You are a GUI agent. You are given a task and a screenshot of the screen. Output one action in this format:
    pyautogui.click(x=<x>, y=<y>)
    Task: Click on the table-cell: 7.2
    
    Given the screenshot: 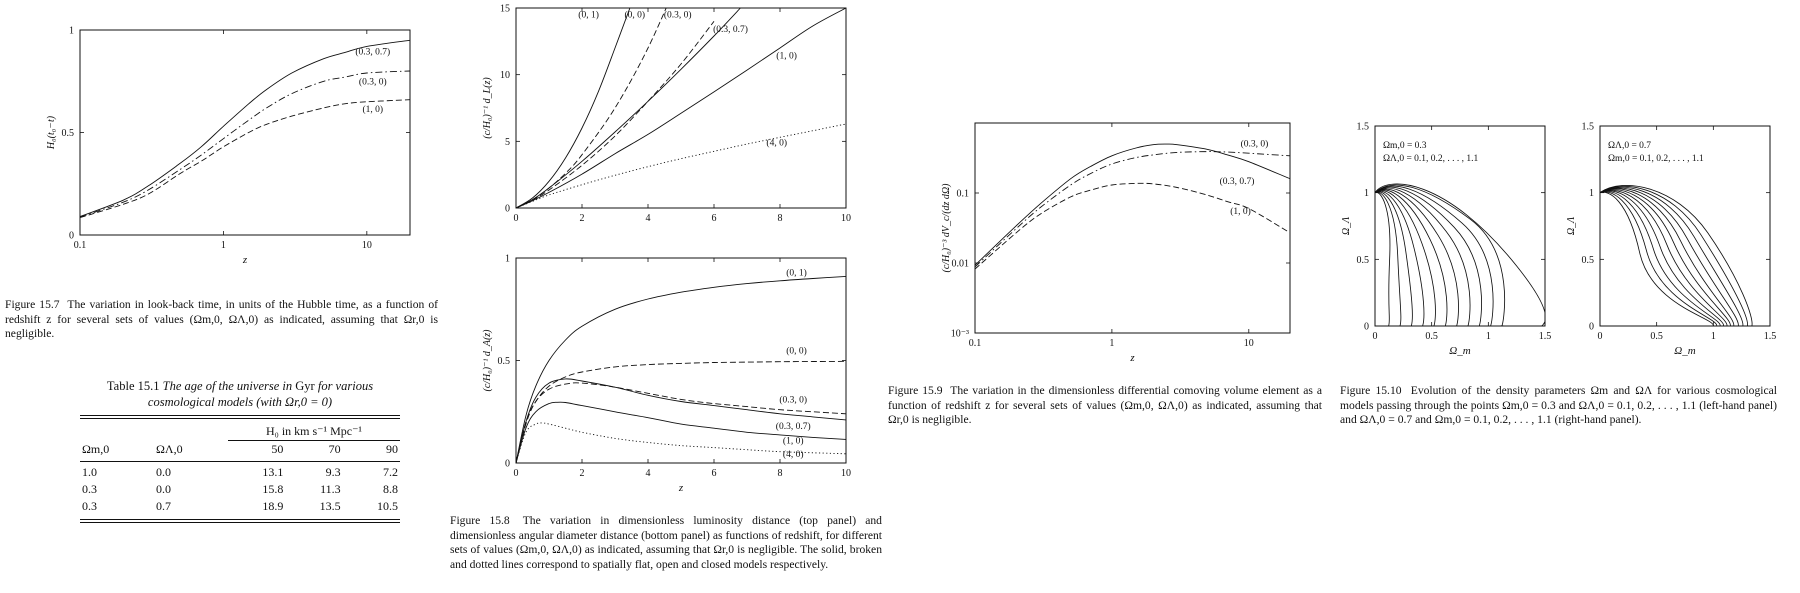 What is the action you would take?
    pyautogui.click(x=390, y=472)
    